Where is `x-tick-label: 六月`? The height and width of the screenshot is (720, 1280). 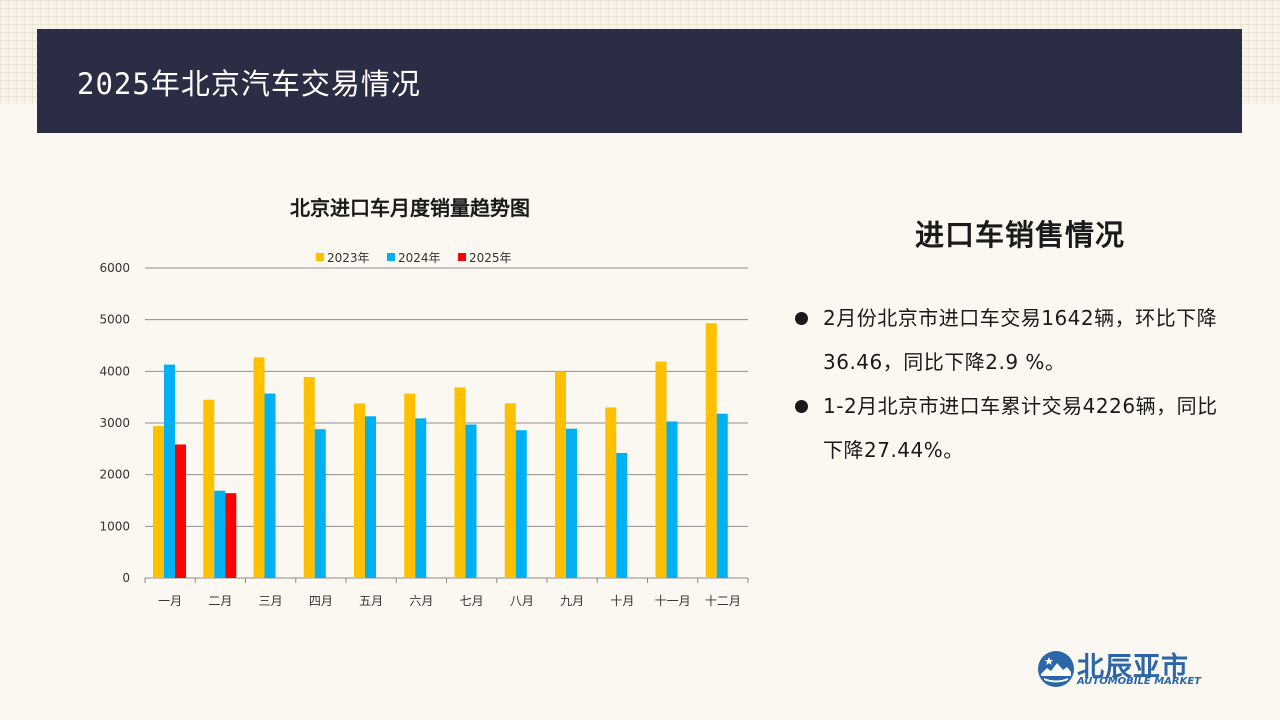 x-tick-label: 六月 is located at coordinates (421, 601).